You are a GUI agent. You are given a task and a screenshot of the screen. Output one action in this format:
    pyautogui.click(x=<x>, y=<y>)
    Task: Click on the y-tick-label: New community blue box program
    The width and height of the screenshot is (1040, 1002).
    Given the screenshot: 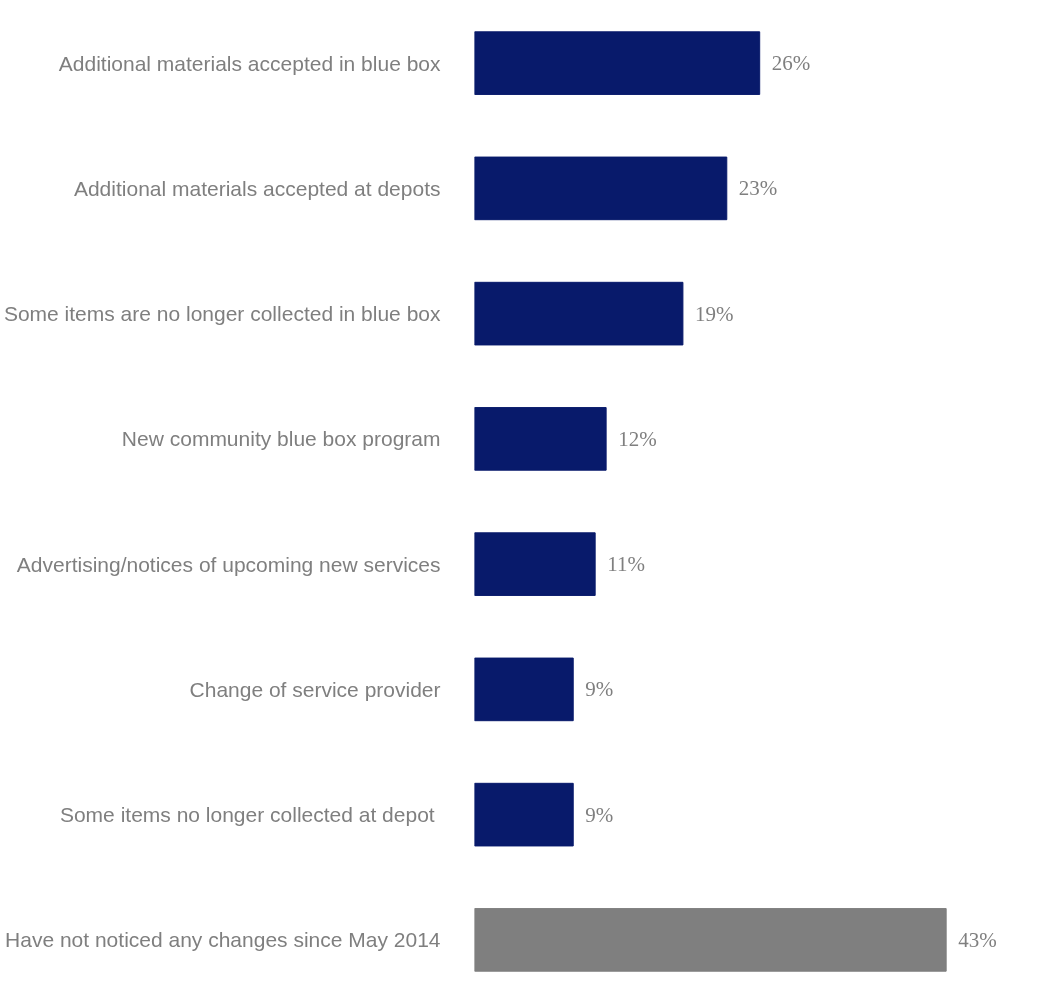 What is the action you would take?
    pyautogui.click(x=281, y=439)
    